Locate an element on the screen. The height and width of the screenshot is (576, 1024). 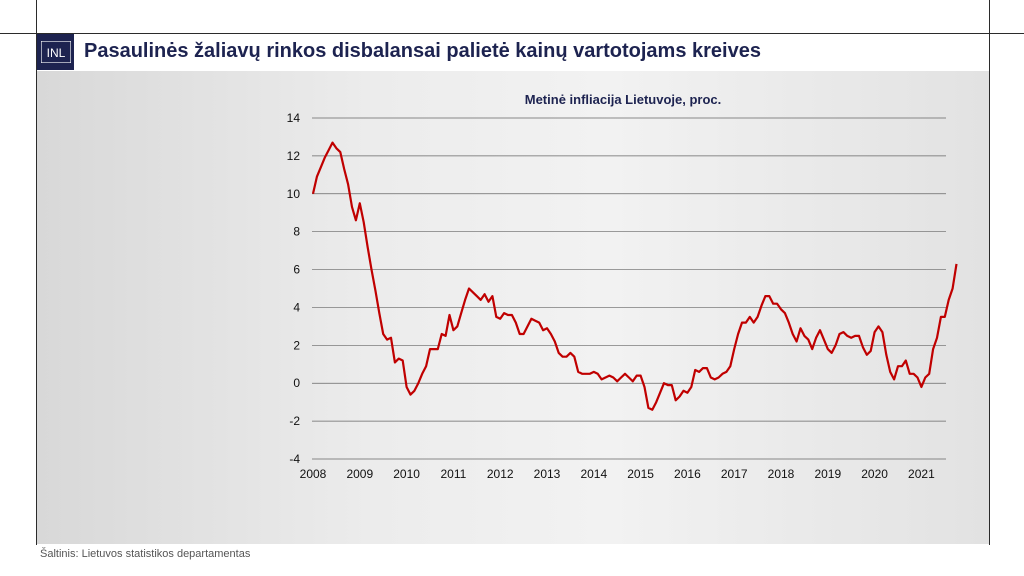
y-tick-label: 4 is located at coordinates (296, 307).